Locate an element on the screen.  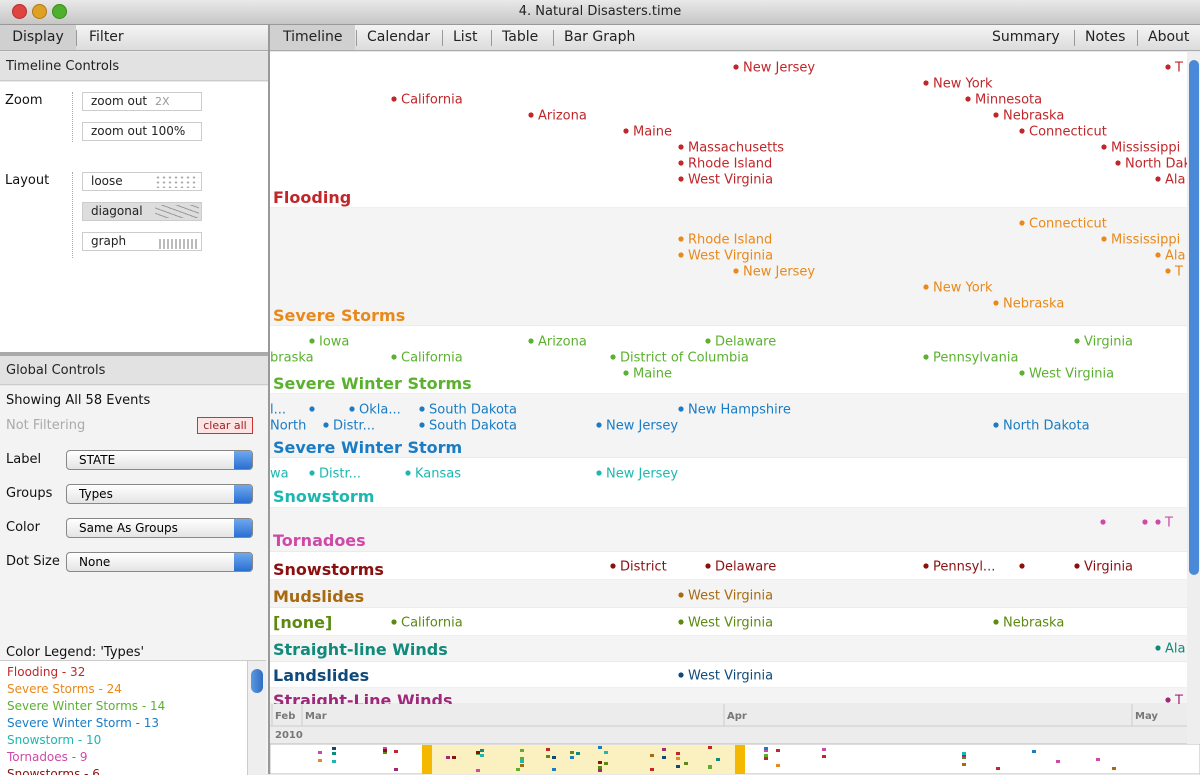
tab: List is located at coordinates (465, 37).